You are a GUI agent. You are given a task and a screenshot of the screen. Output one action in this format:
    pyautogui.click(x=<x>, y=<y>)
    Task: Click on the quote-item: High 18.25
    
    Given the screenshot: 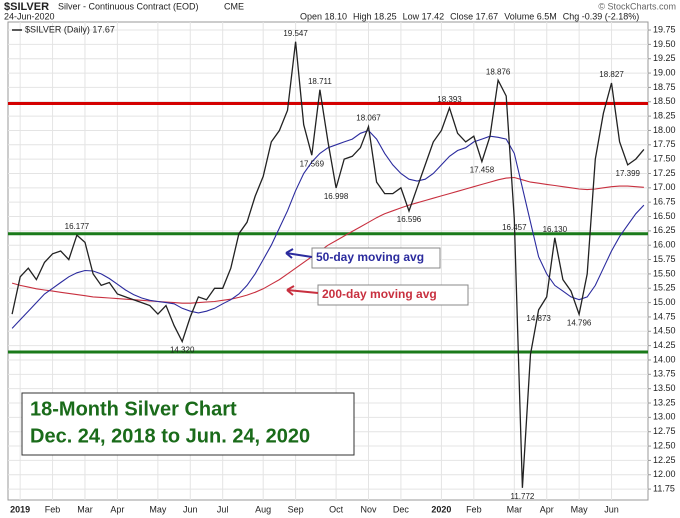 What is the action you would take?
    pyautogui.click(x=375, y=16)
    